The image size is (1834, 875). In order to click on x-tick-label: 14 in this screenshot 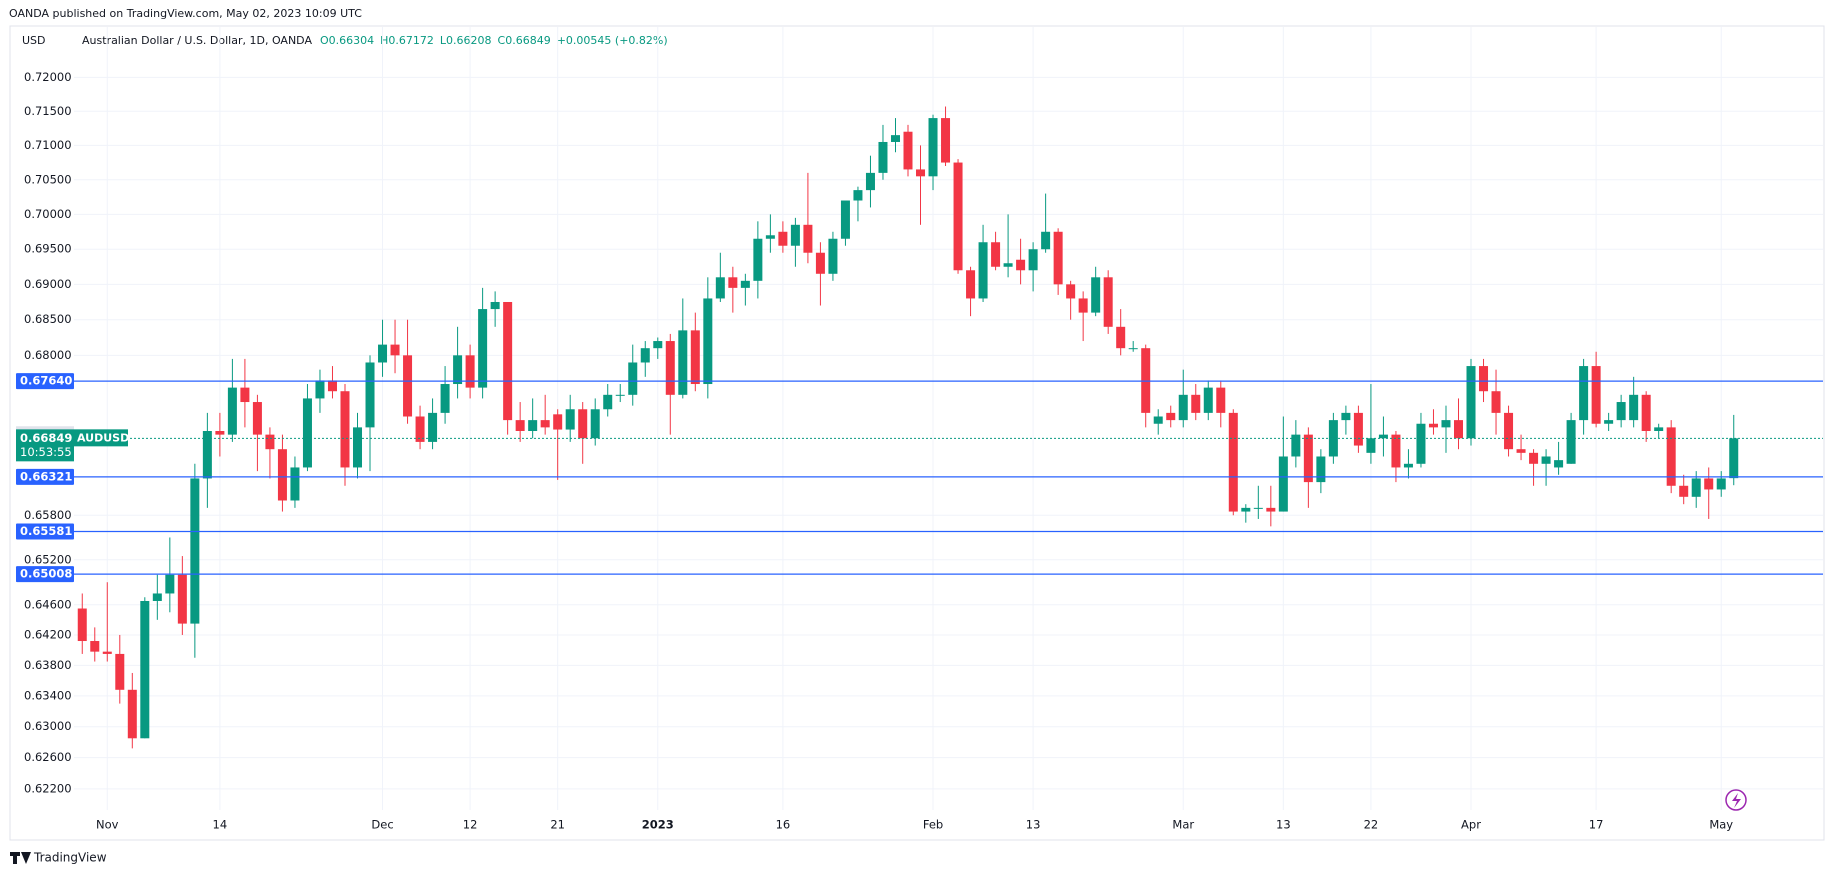, I will do `click(220, 825)`.